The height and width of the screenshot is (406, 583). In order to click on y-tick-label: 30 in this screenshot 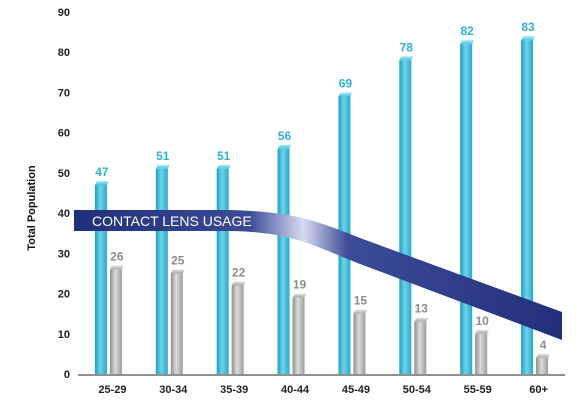, I will do `click(64, 254)`.